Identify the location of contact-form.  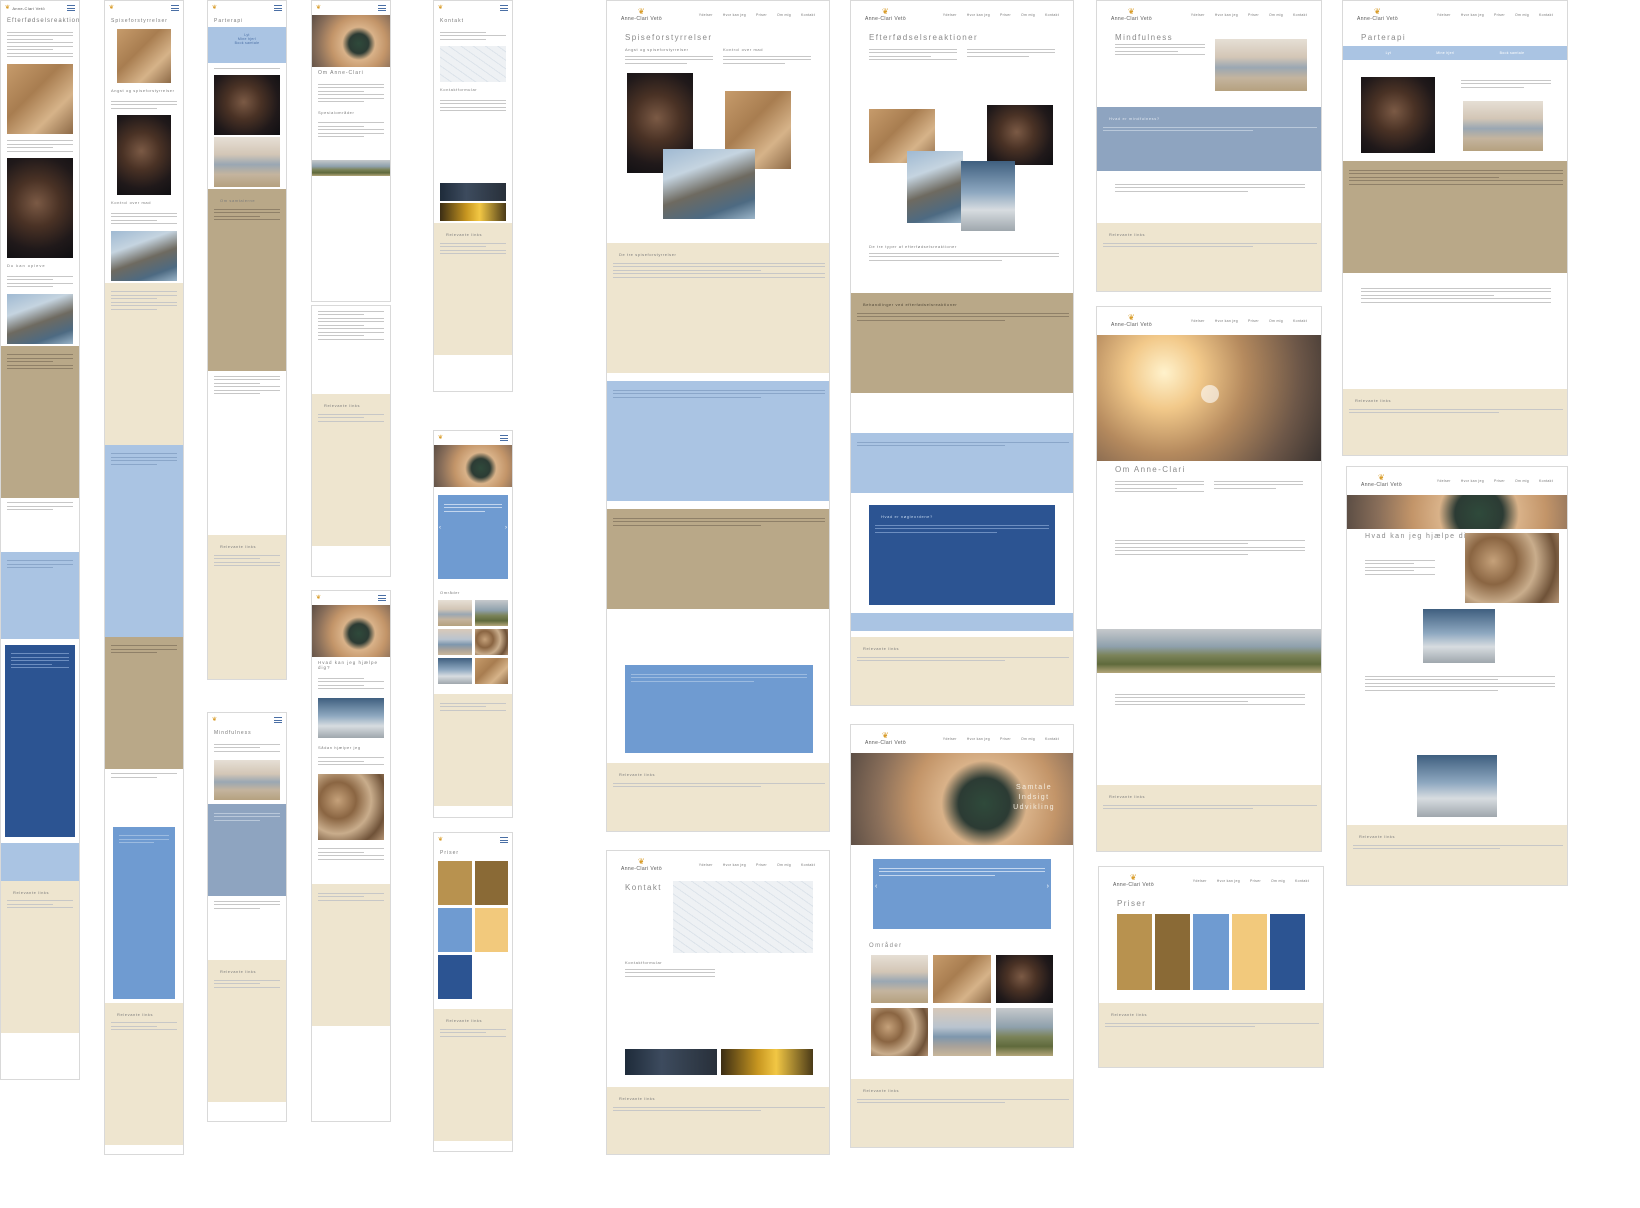
(473, 132).